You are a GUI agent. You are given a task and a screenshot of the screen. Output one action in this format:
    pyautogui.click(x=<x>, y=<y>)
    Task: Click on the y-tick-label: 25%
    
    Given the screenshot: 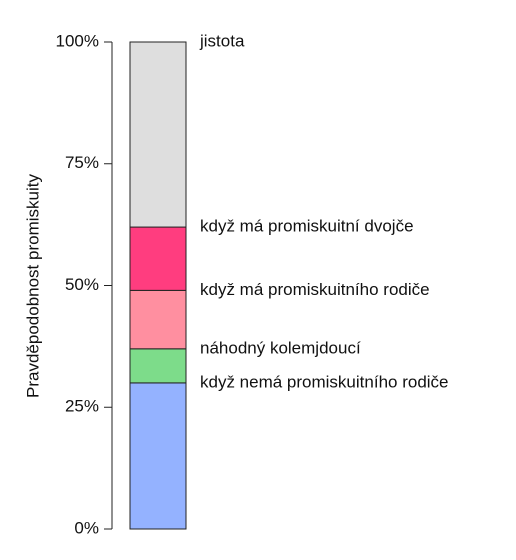 What is the action you would take?
    pyautogui.click(x=82, y=406)
    